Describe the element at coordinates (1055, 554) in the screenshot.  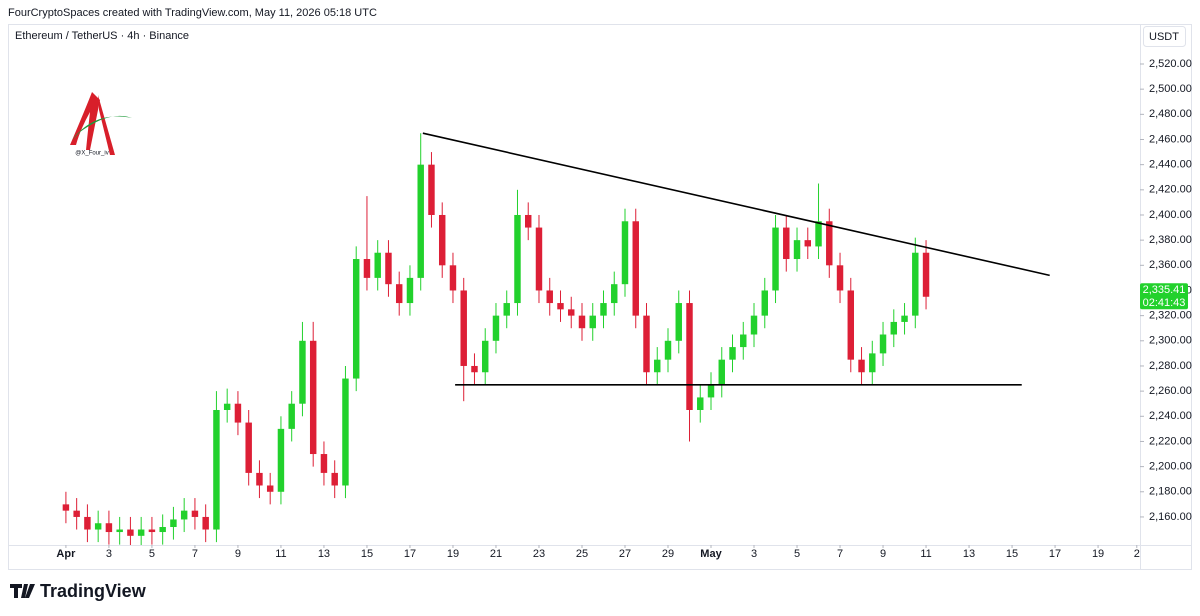
I see `x-tick-label: 17` at that location.